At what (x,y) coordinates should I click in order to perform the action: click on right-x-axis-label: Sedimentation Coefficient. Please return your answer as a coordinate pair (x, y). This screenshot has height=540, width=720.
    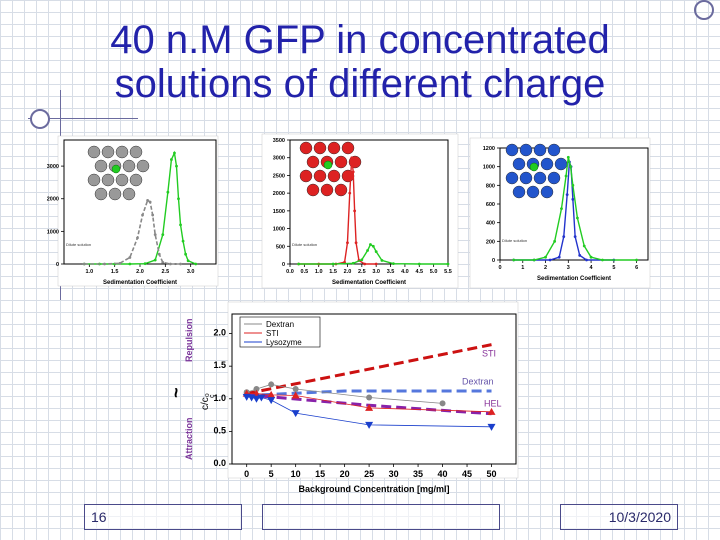
    Looking at the image, I should click on (574, 279).